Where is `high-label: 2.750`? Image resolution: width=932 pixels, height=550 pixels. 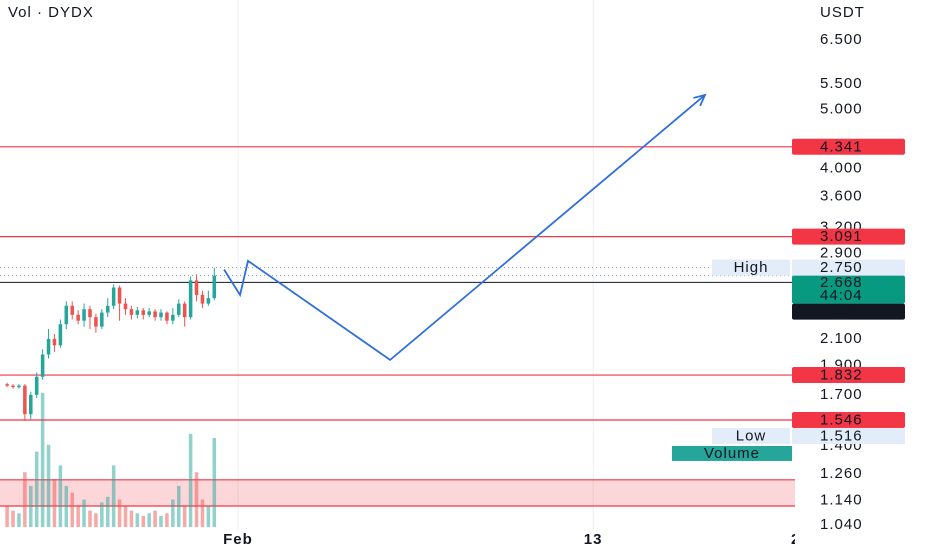
high-label: 2.750 is located at coordinates (841, 267).